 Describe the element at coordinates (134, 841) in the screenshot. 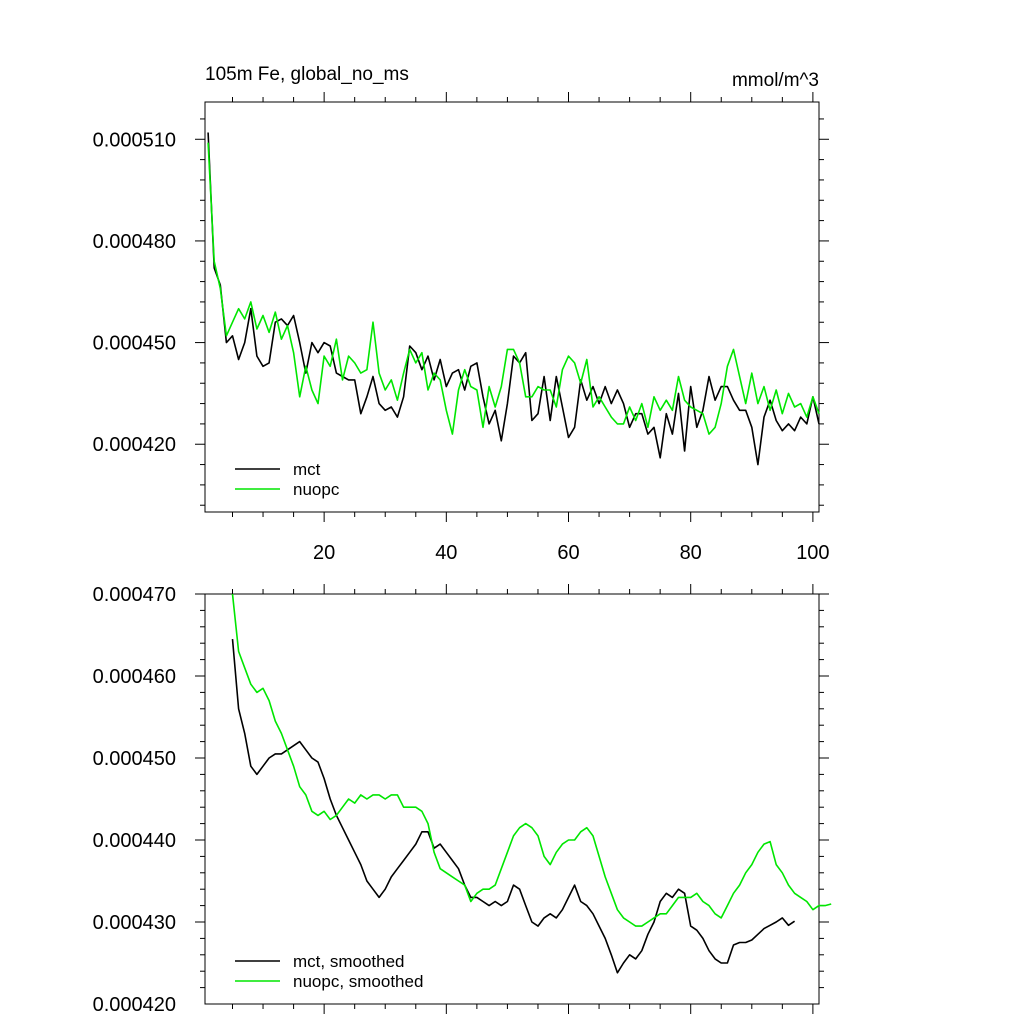

I see `y-tick-label: 0.000440` at that location.